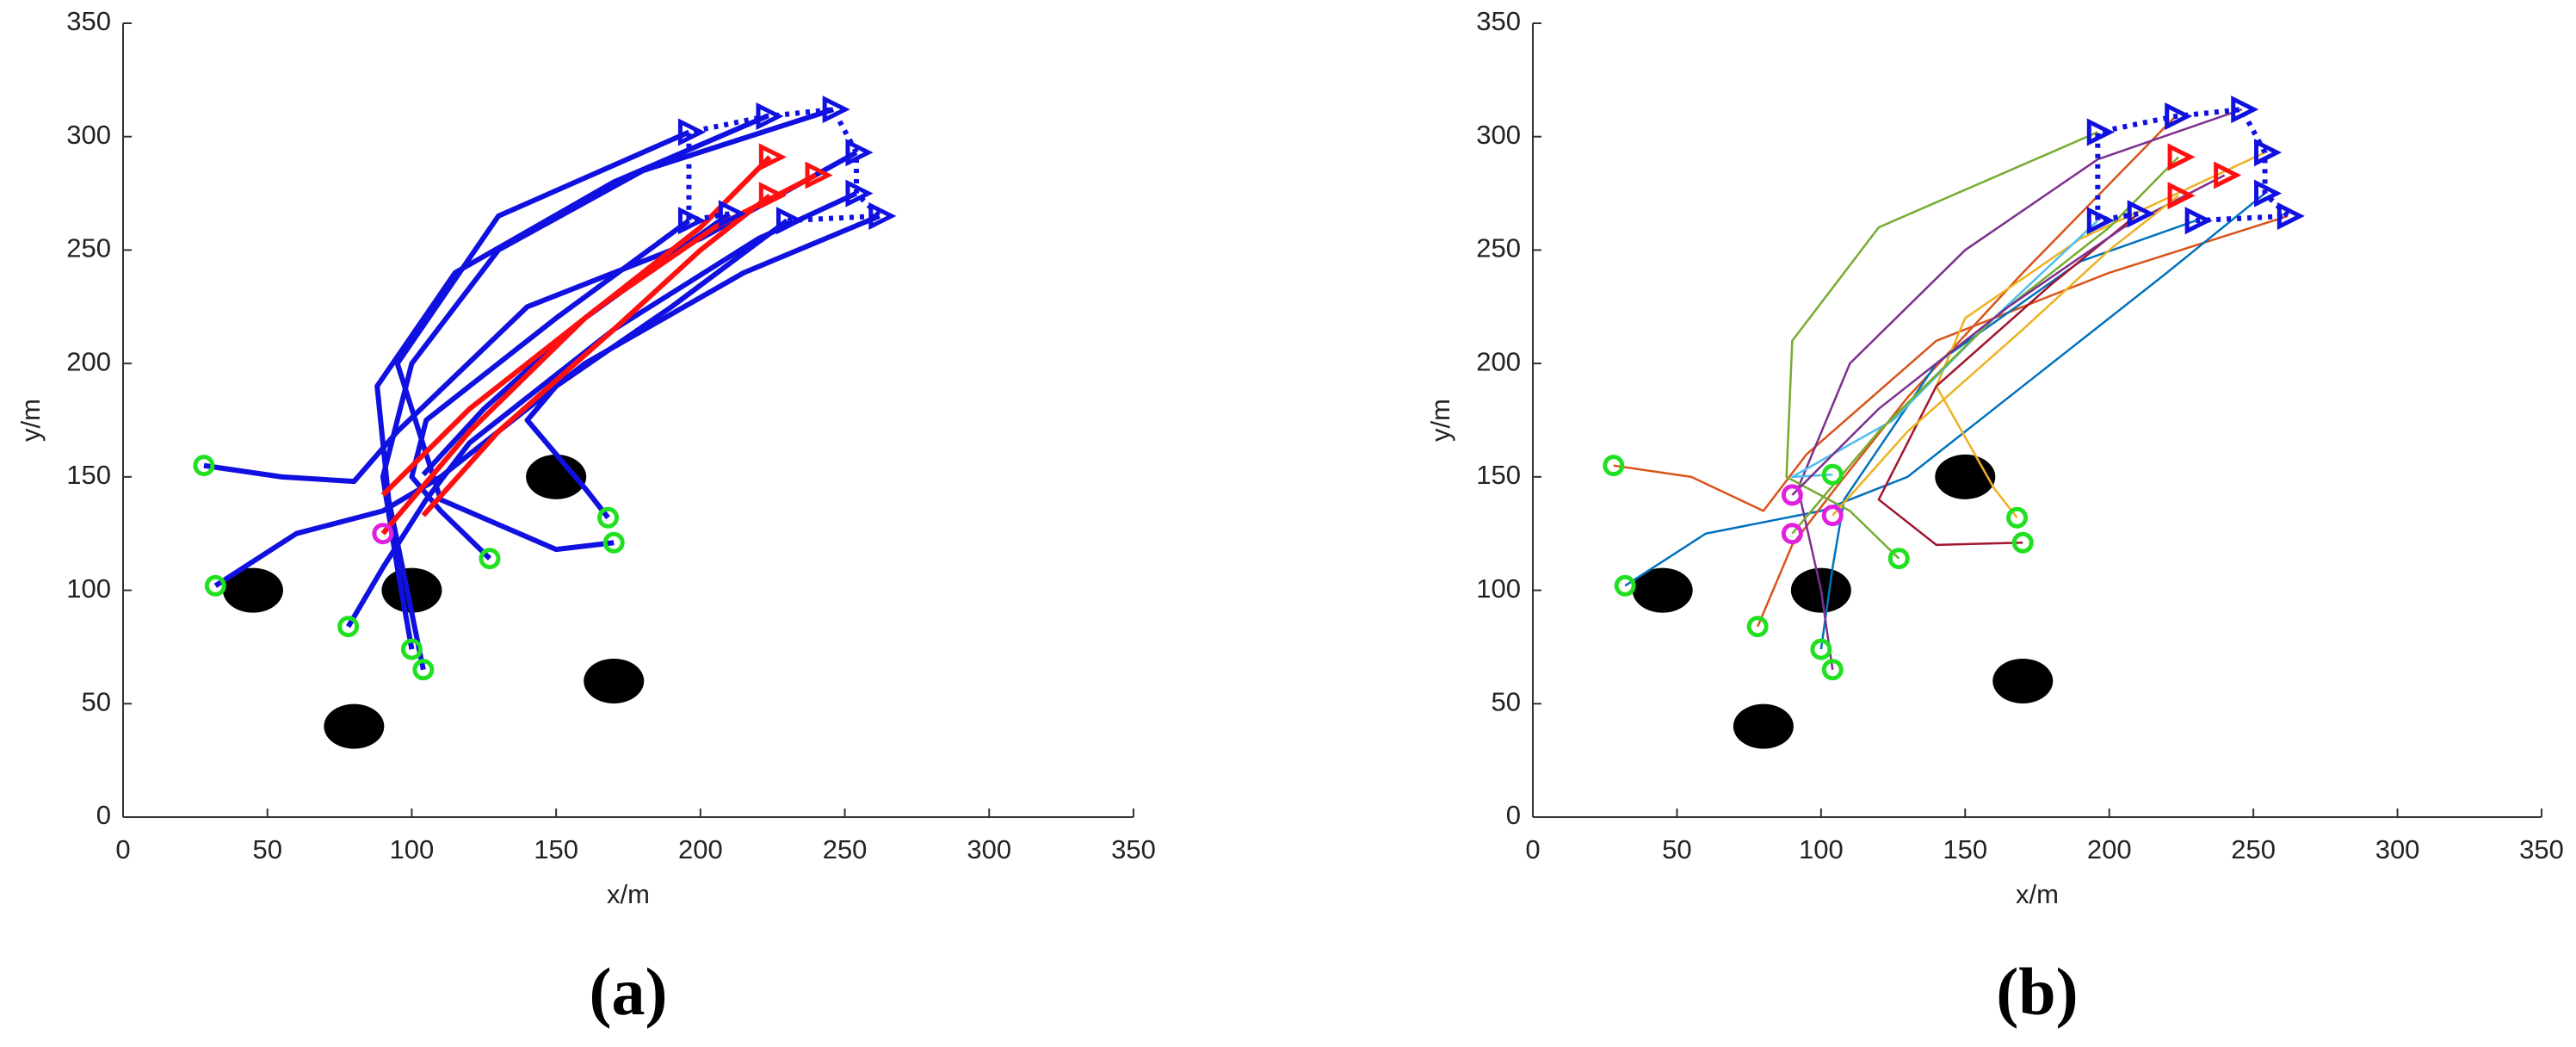 This screenshot has width=2576, height=1047. Describe the element at coordinates (1498, 135) in the screenshot. I see `y-tick-label: 300` at that location.